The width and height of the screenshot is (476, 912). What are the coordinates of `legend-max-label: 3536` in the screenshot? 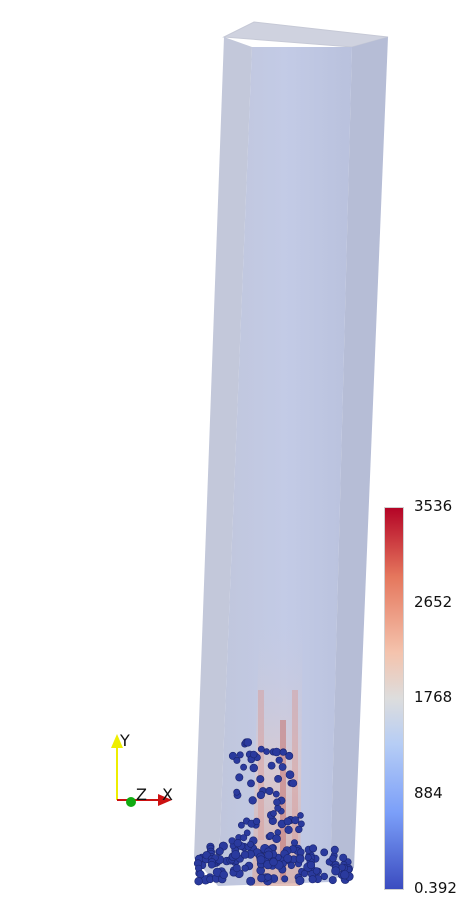 It's located at (433, 506).